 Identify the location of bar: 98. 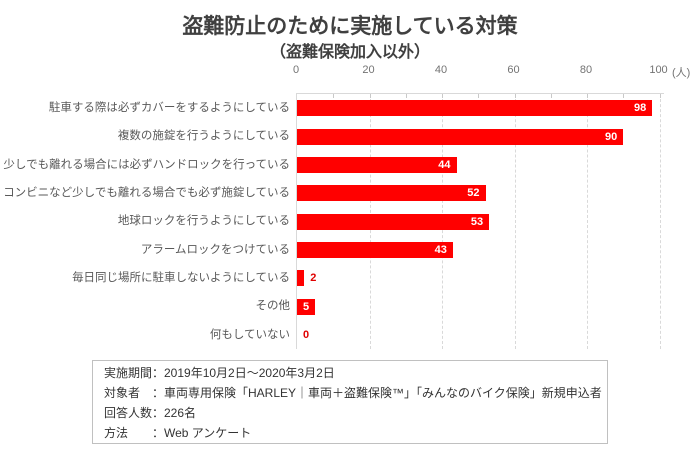
(475, 108).